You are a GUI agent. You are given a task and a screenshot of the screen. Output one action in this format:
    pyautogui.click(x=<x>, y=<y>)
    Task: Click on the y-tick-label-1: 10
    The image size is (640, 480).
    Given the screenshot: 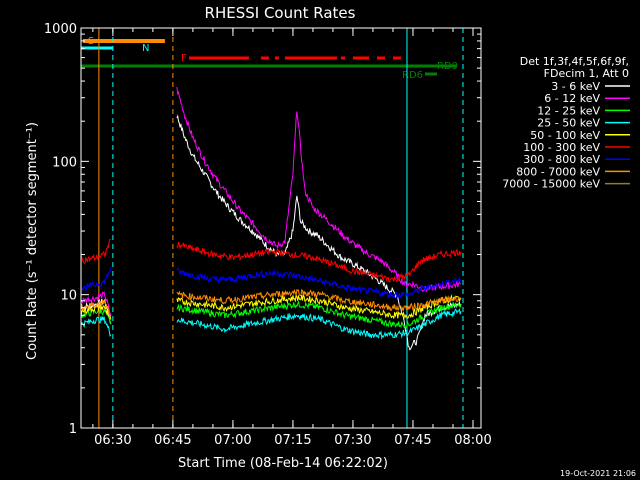 What is the action you would take?
    pyautogui.click(x=68, y=296)
    